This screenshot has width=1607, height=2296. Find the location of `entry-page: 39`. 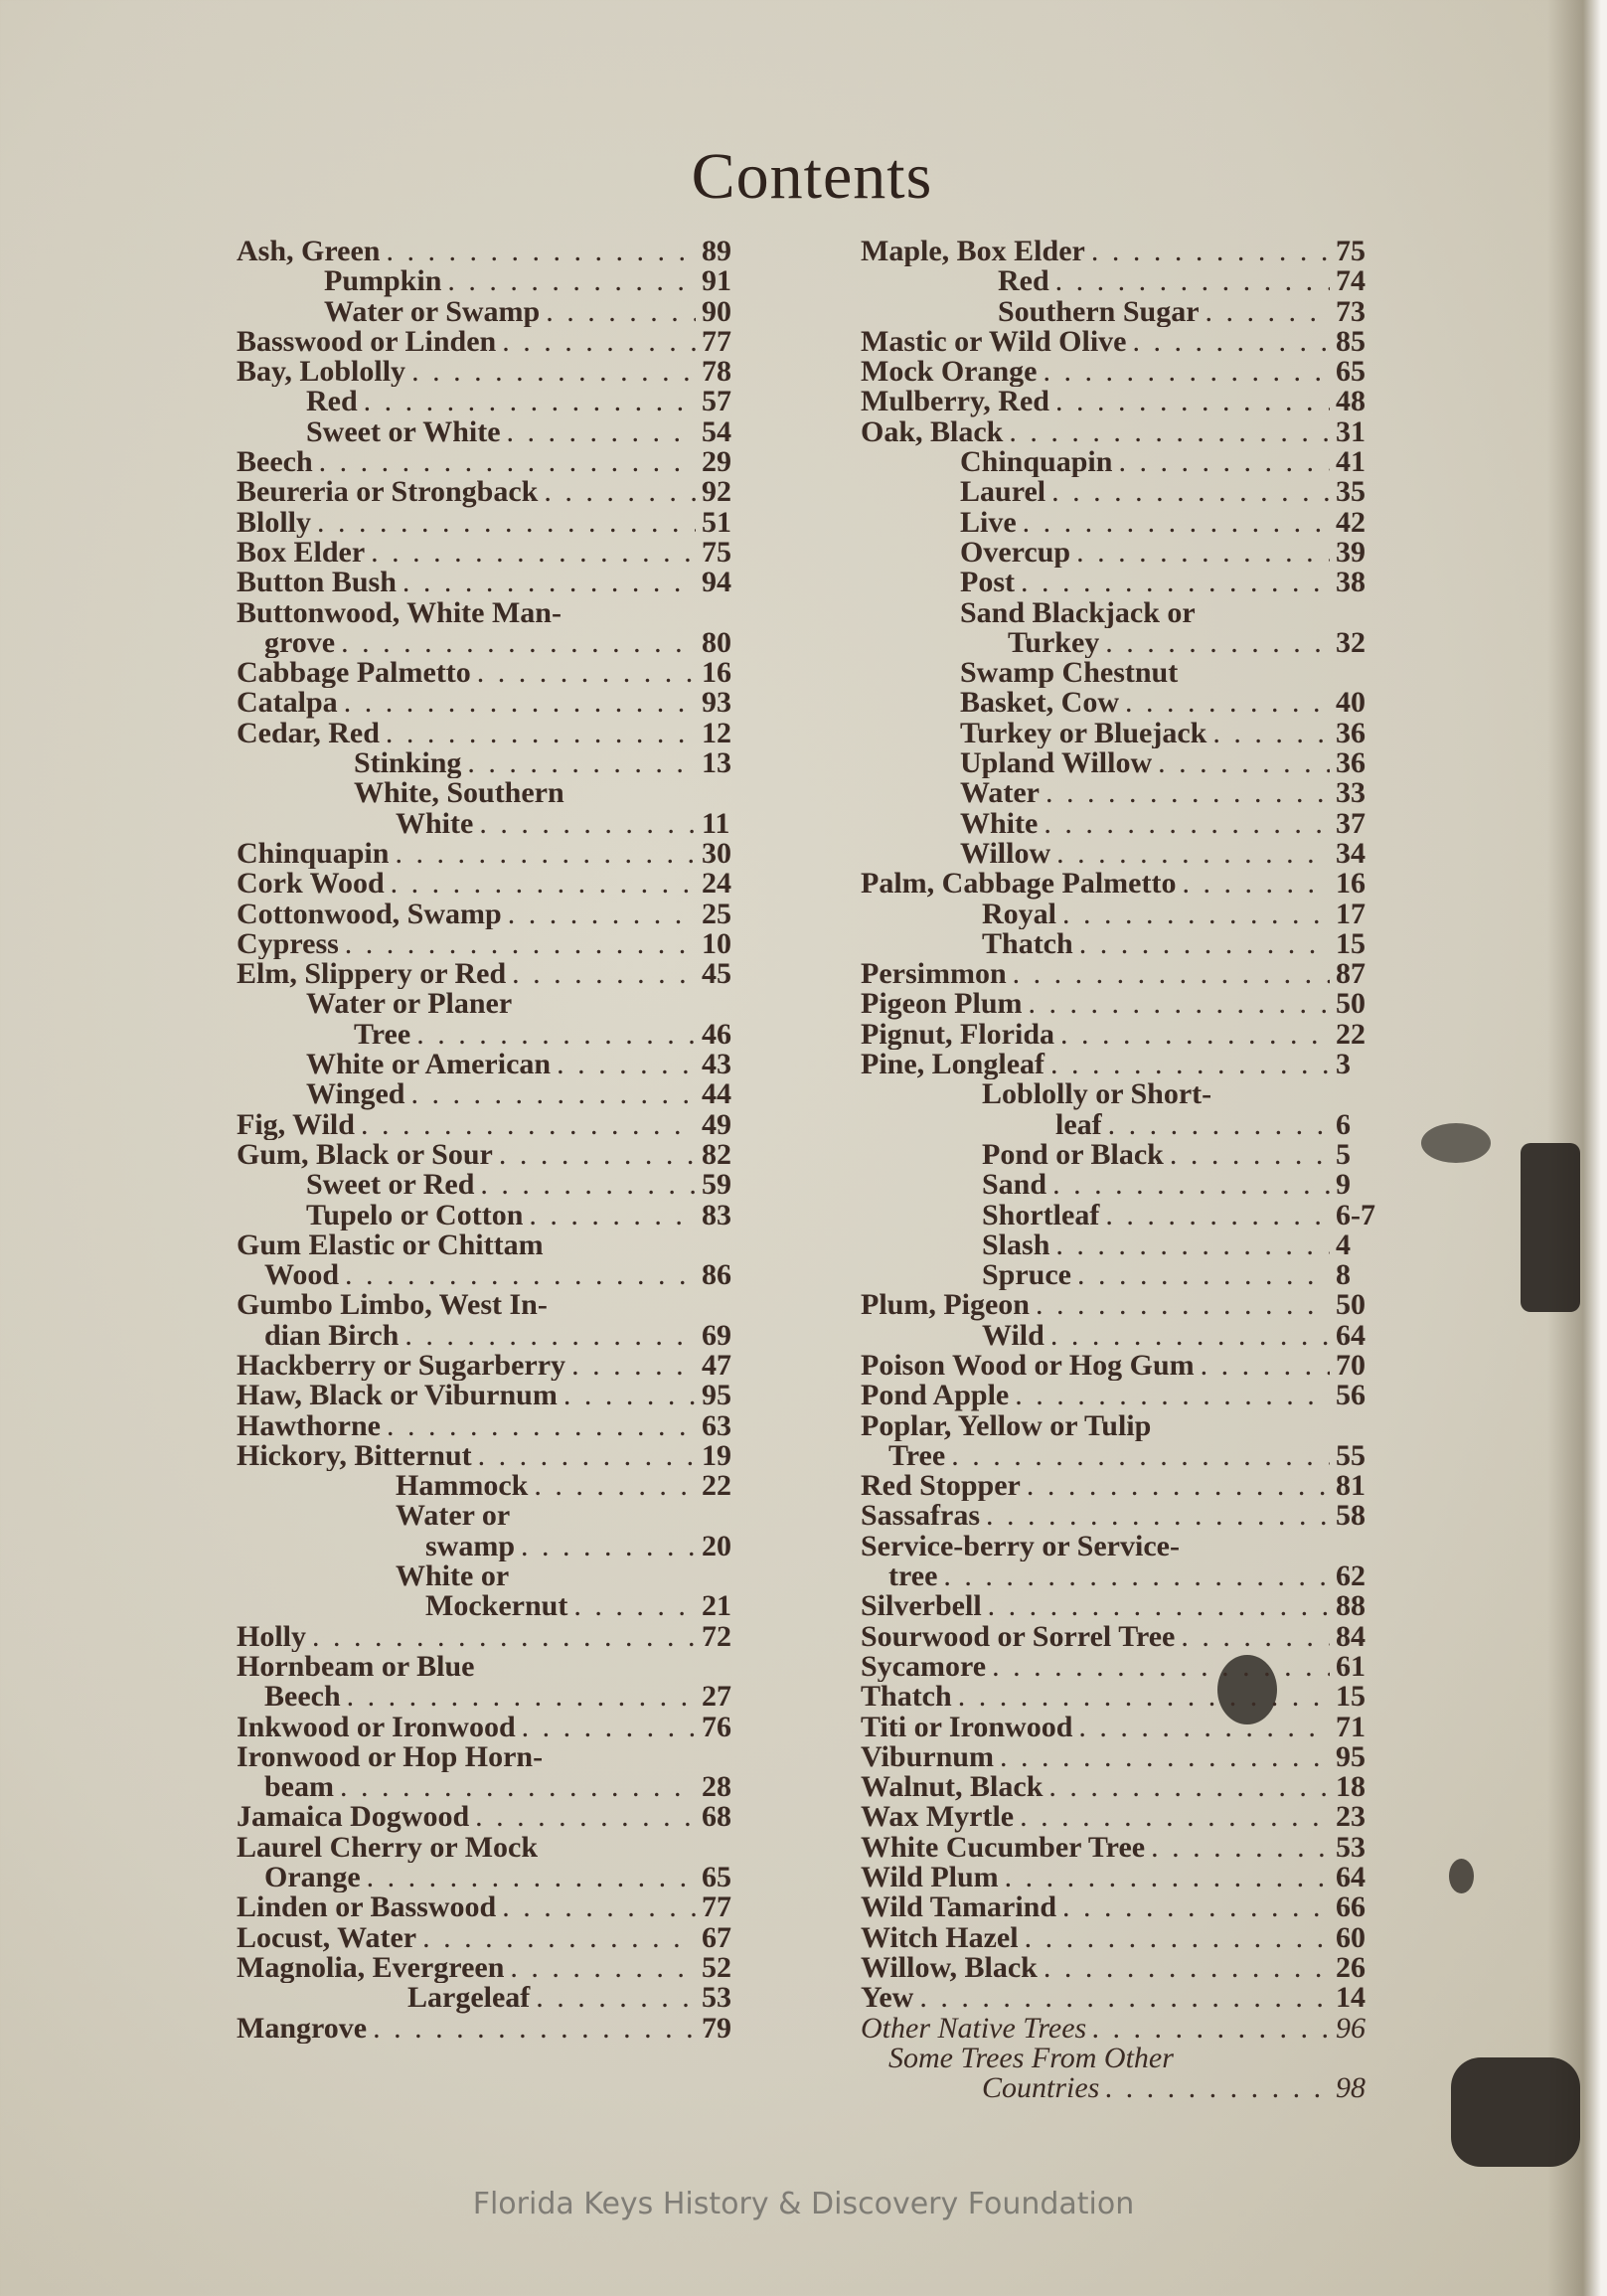

entry-page: 39 is located at coordinates (1351, 553).